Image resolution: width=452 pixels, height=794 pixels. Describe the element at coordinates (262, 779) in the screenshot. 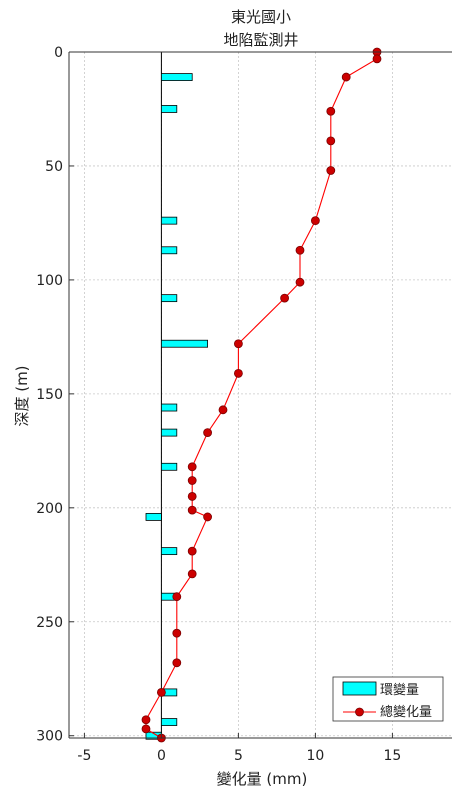

I see `x-axis-title: 變化量 (mm)` at that location.